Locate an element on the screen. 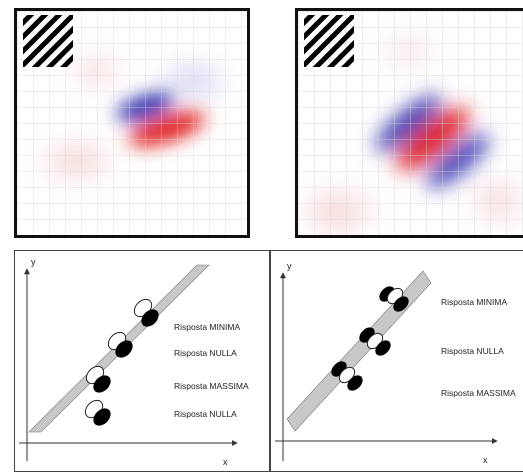 The image size is (523, 475). stimulus-bar is located at coordinates (359, 351).